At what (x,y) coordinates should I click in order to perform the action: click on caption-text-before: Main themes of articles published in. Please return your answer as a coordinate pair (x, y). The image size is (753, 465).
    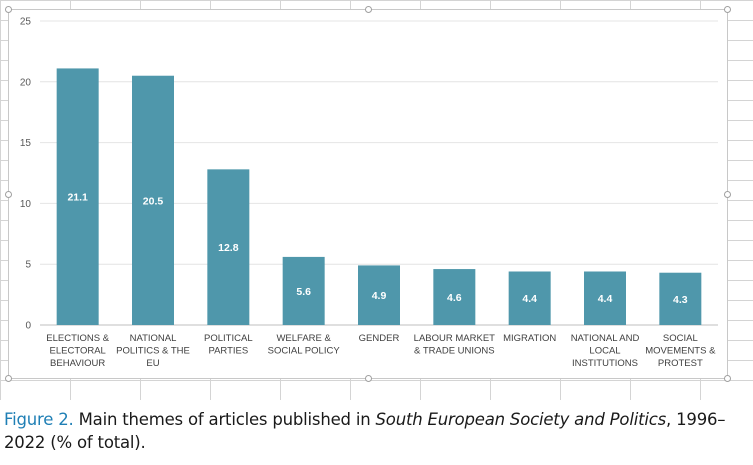
    Looking at the image, I should click on (224, 419).